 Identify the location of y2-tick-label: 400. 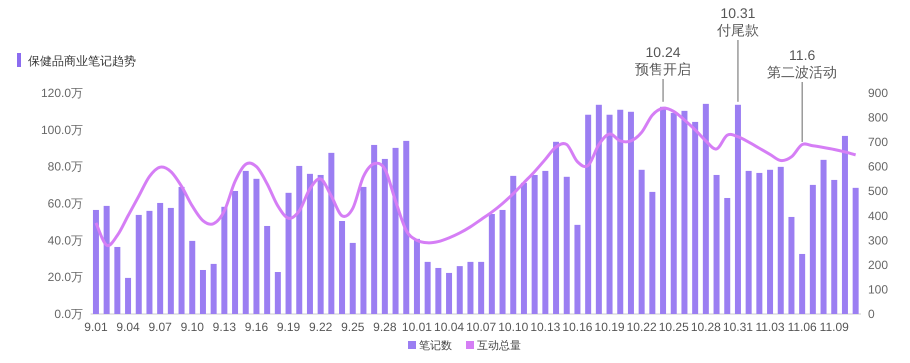
(878, 215).